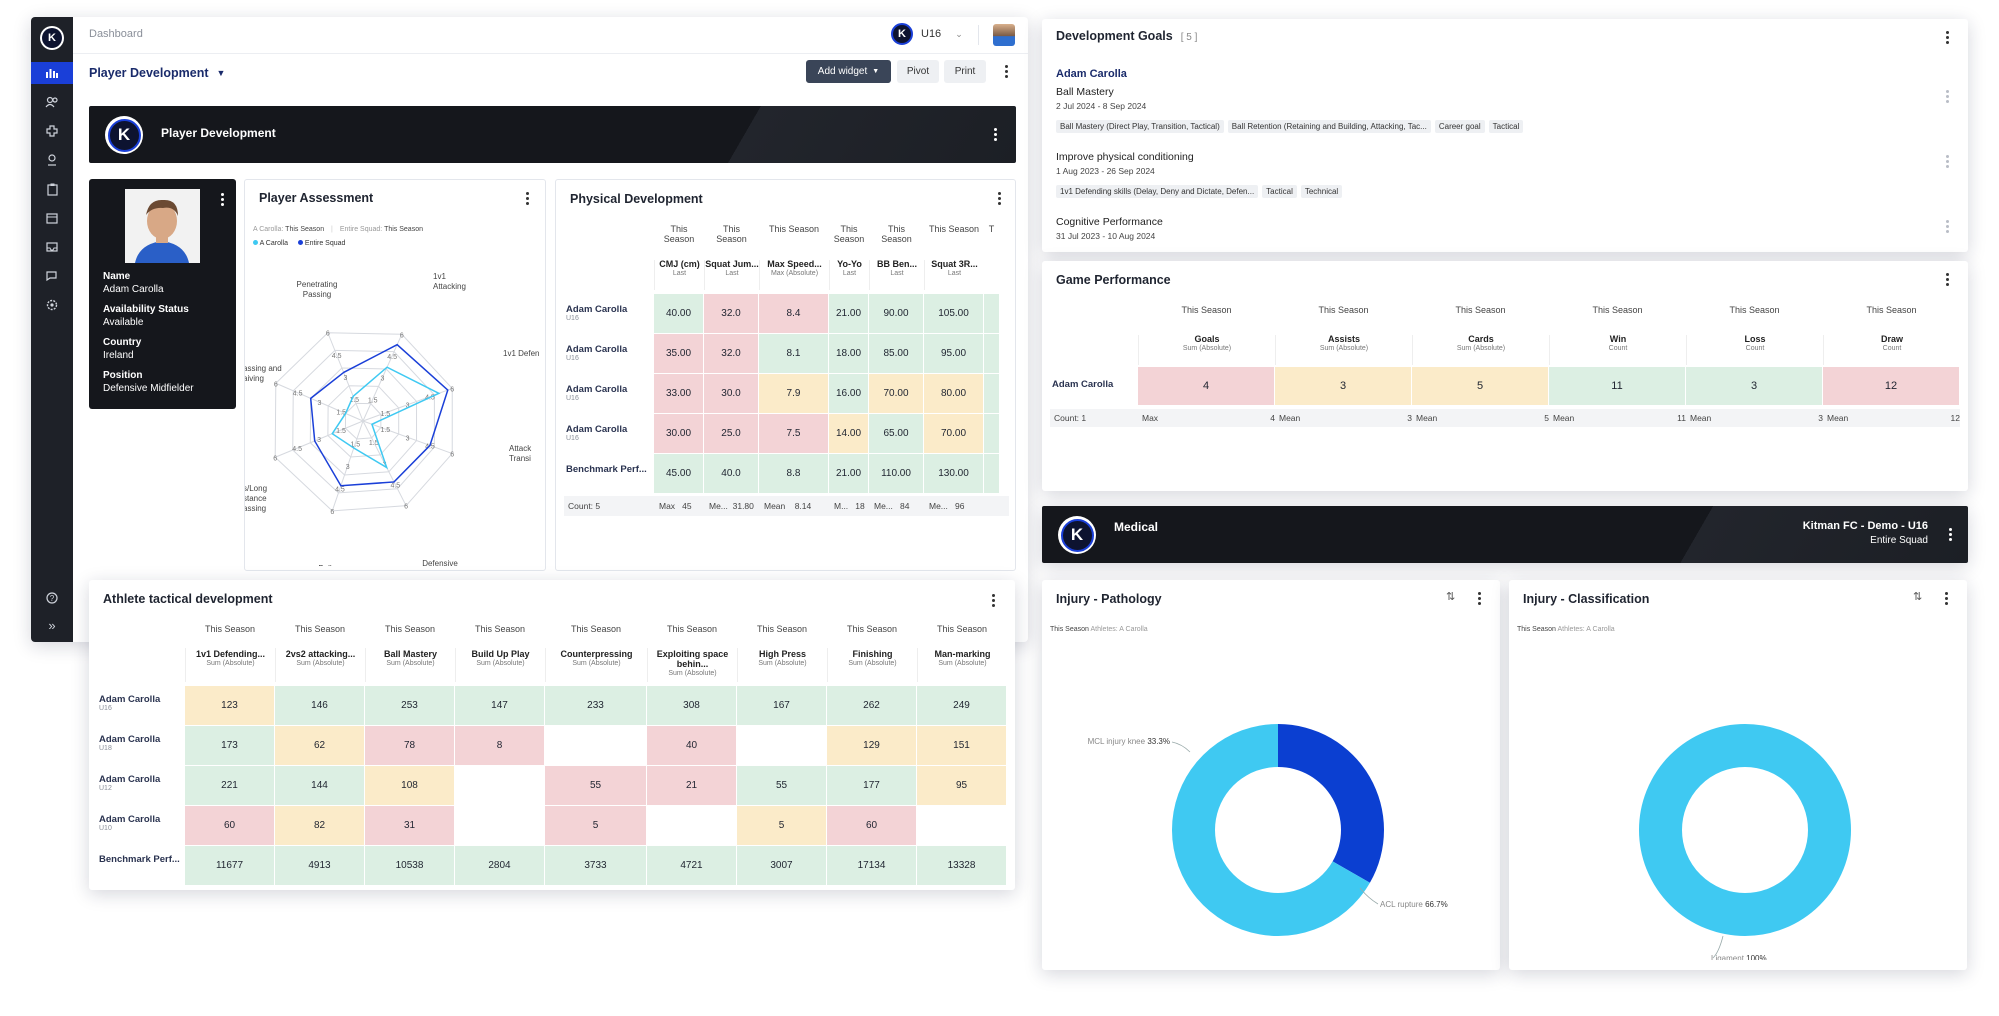 This screenshot has width=1999, height=1016. I want to click on physical-column-header: Yo-Yo Last, so click(849, 274).